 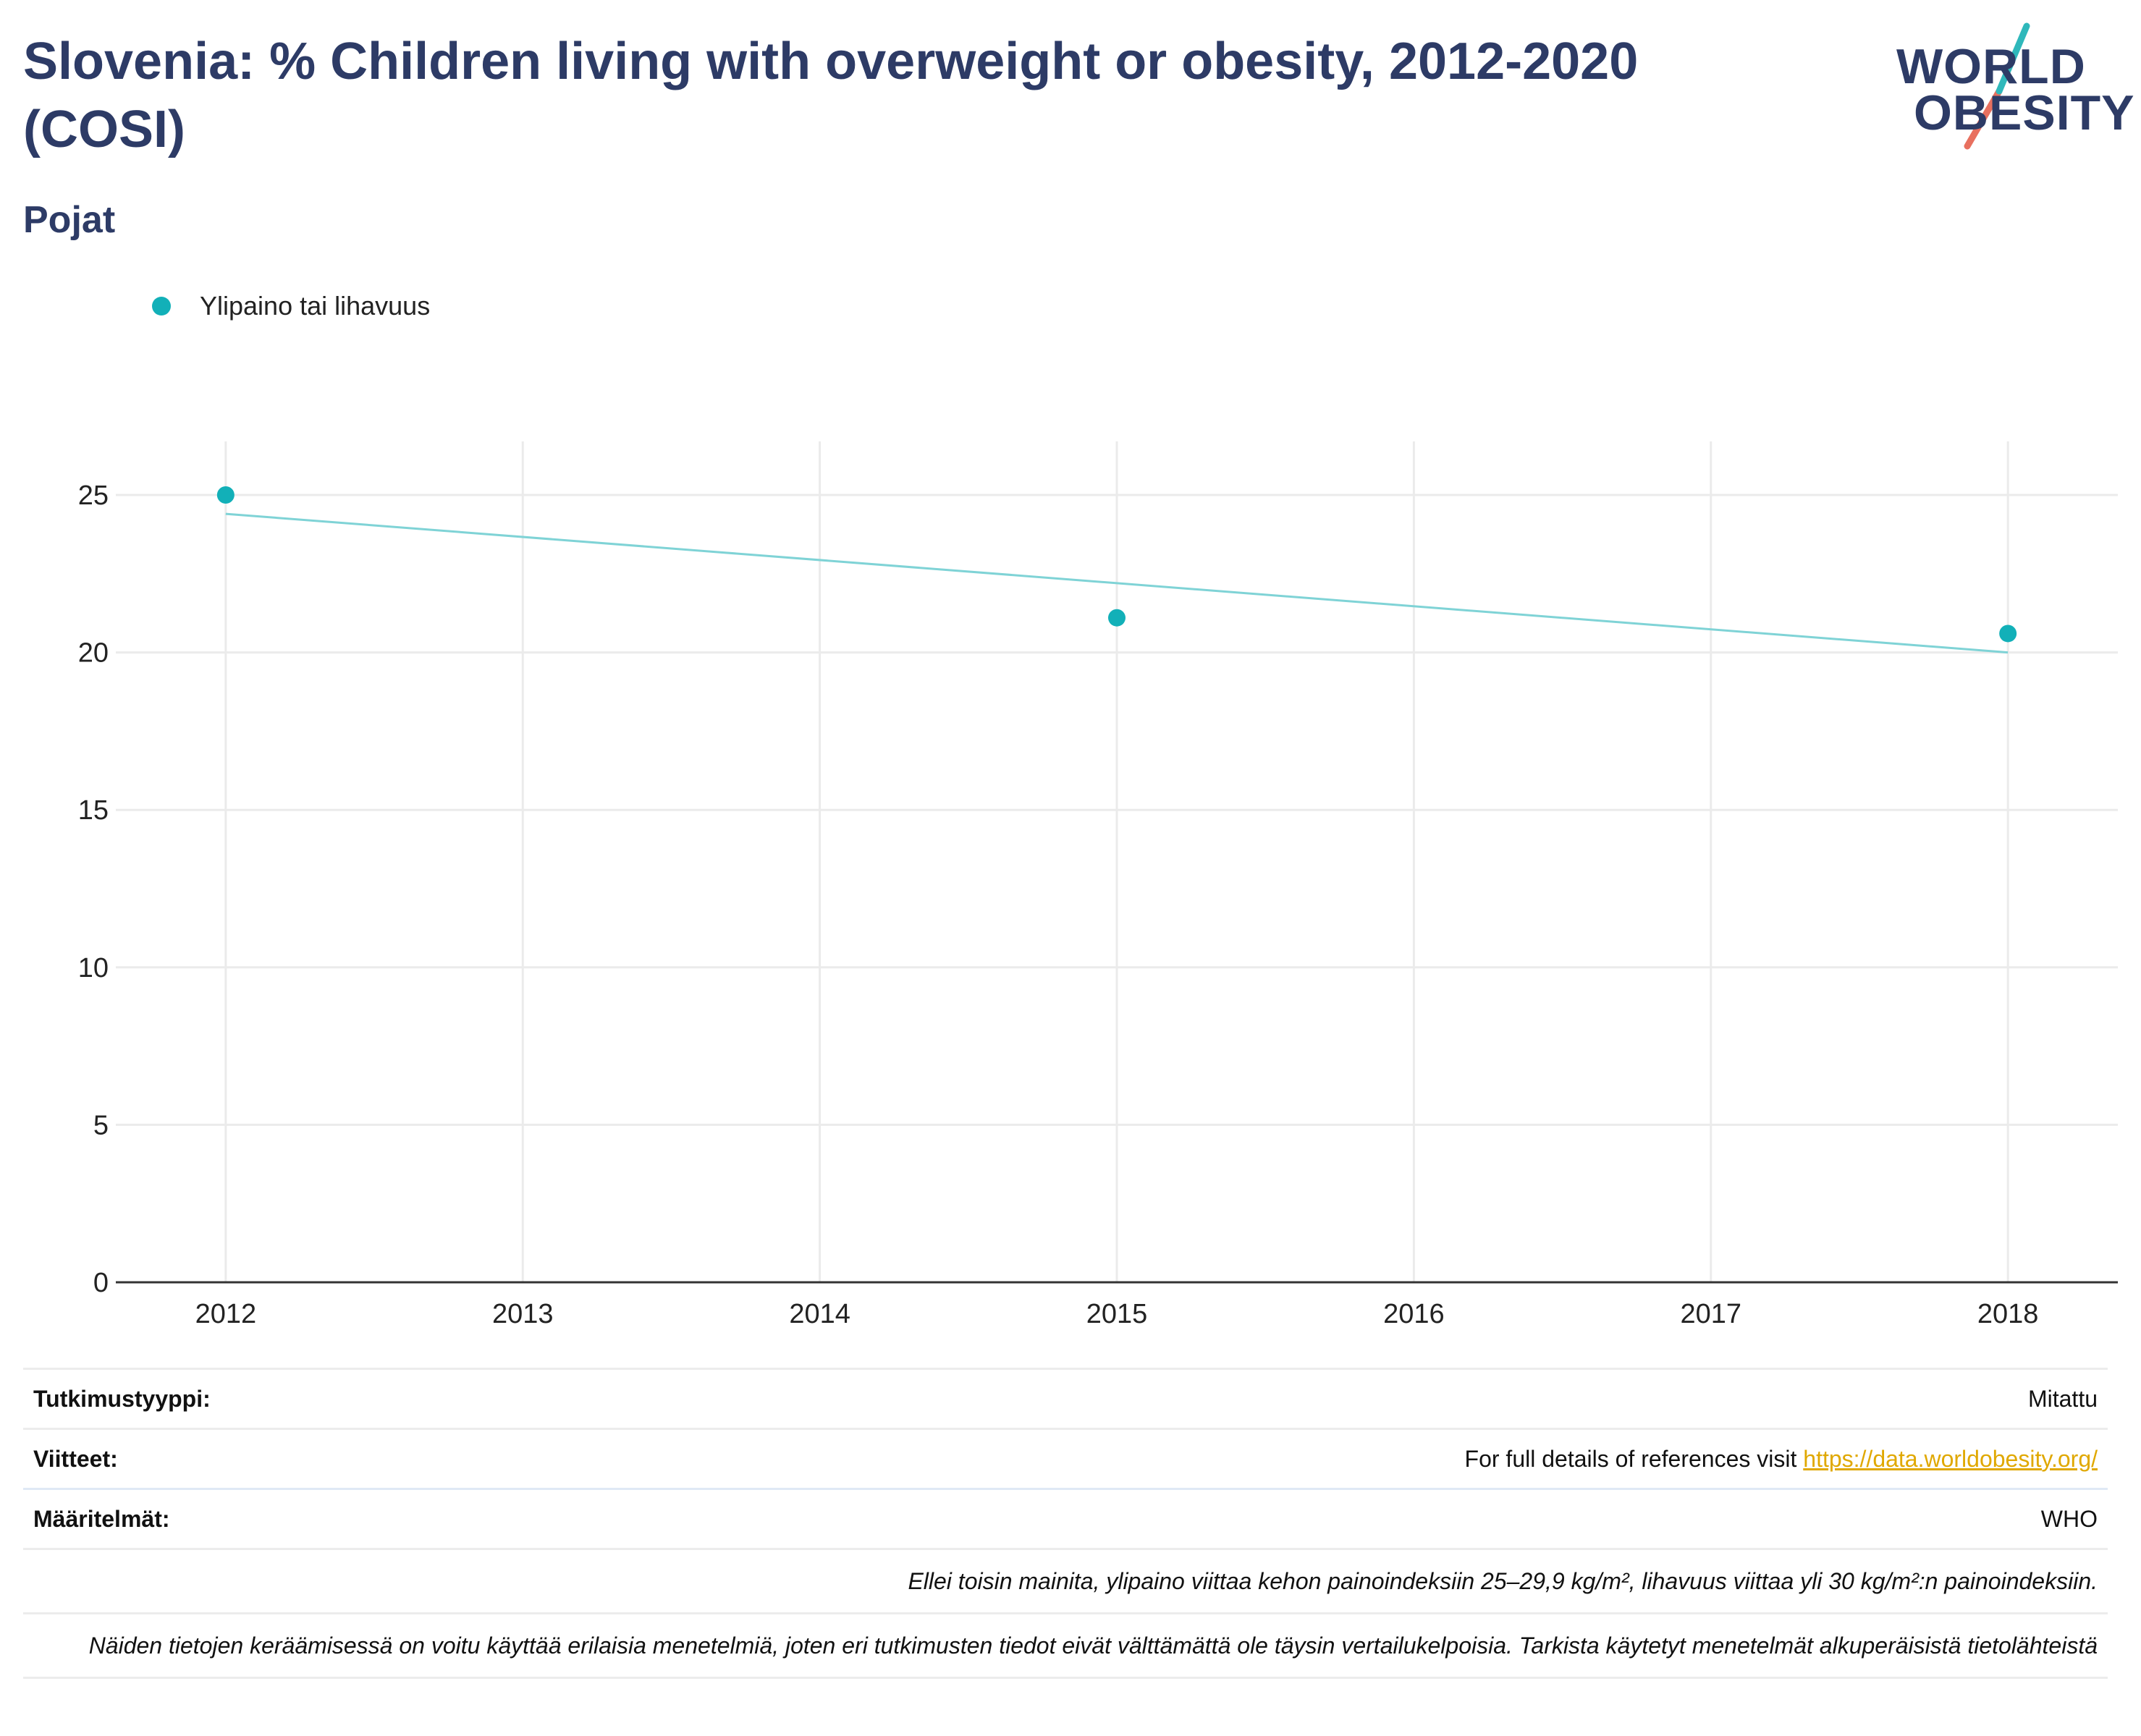 I want to click on y-tick-label: 25, so click(x=93, y=495).